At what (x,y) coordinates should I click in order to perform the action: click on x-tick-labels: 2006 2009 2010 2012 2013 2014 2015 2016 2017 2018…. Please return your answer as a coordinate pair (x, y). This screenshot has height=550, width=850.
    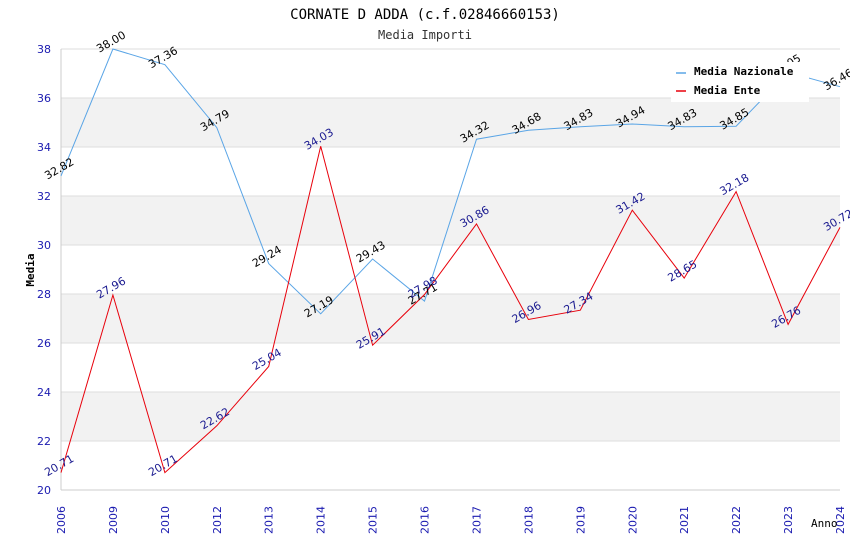
    Looking at the image, I should click on (451, 520).